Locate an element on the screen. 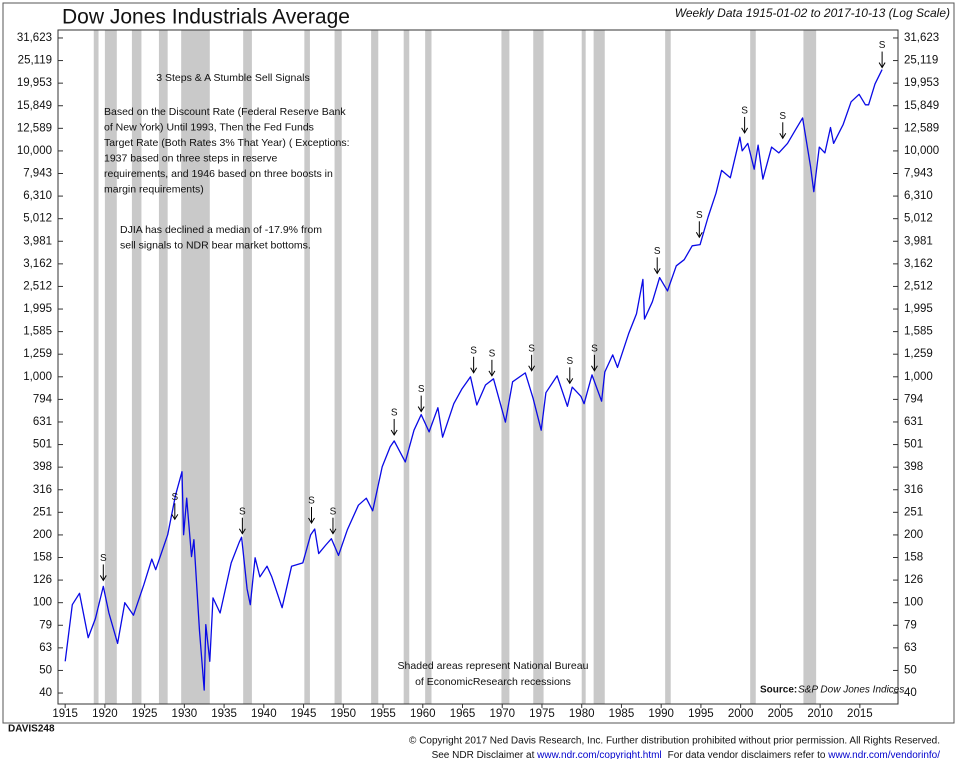 The height and width of the screenshot is (759, 958). source-label: Source: is located at coordinates (778, 690).